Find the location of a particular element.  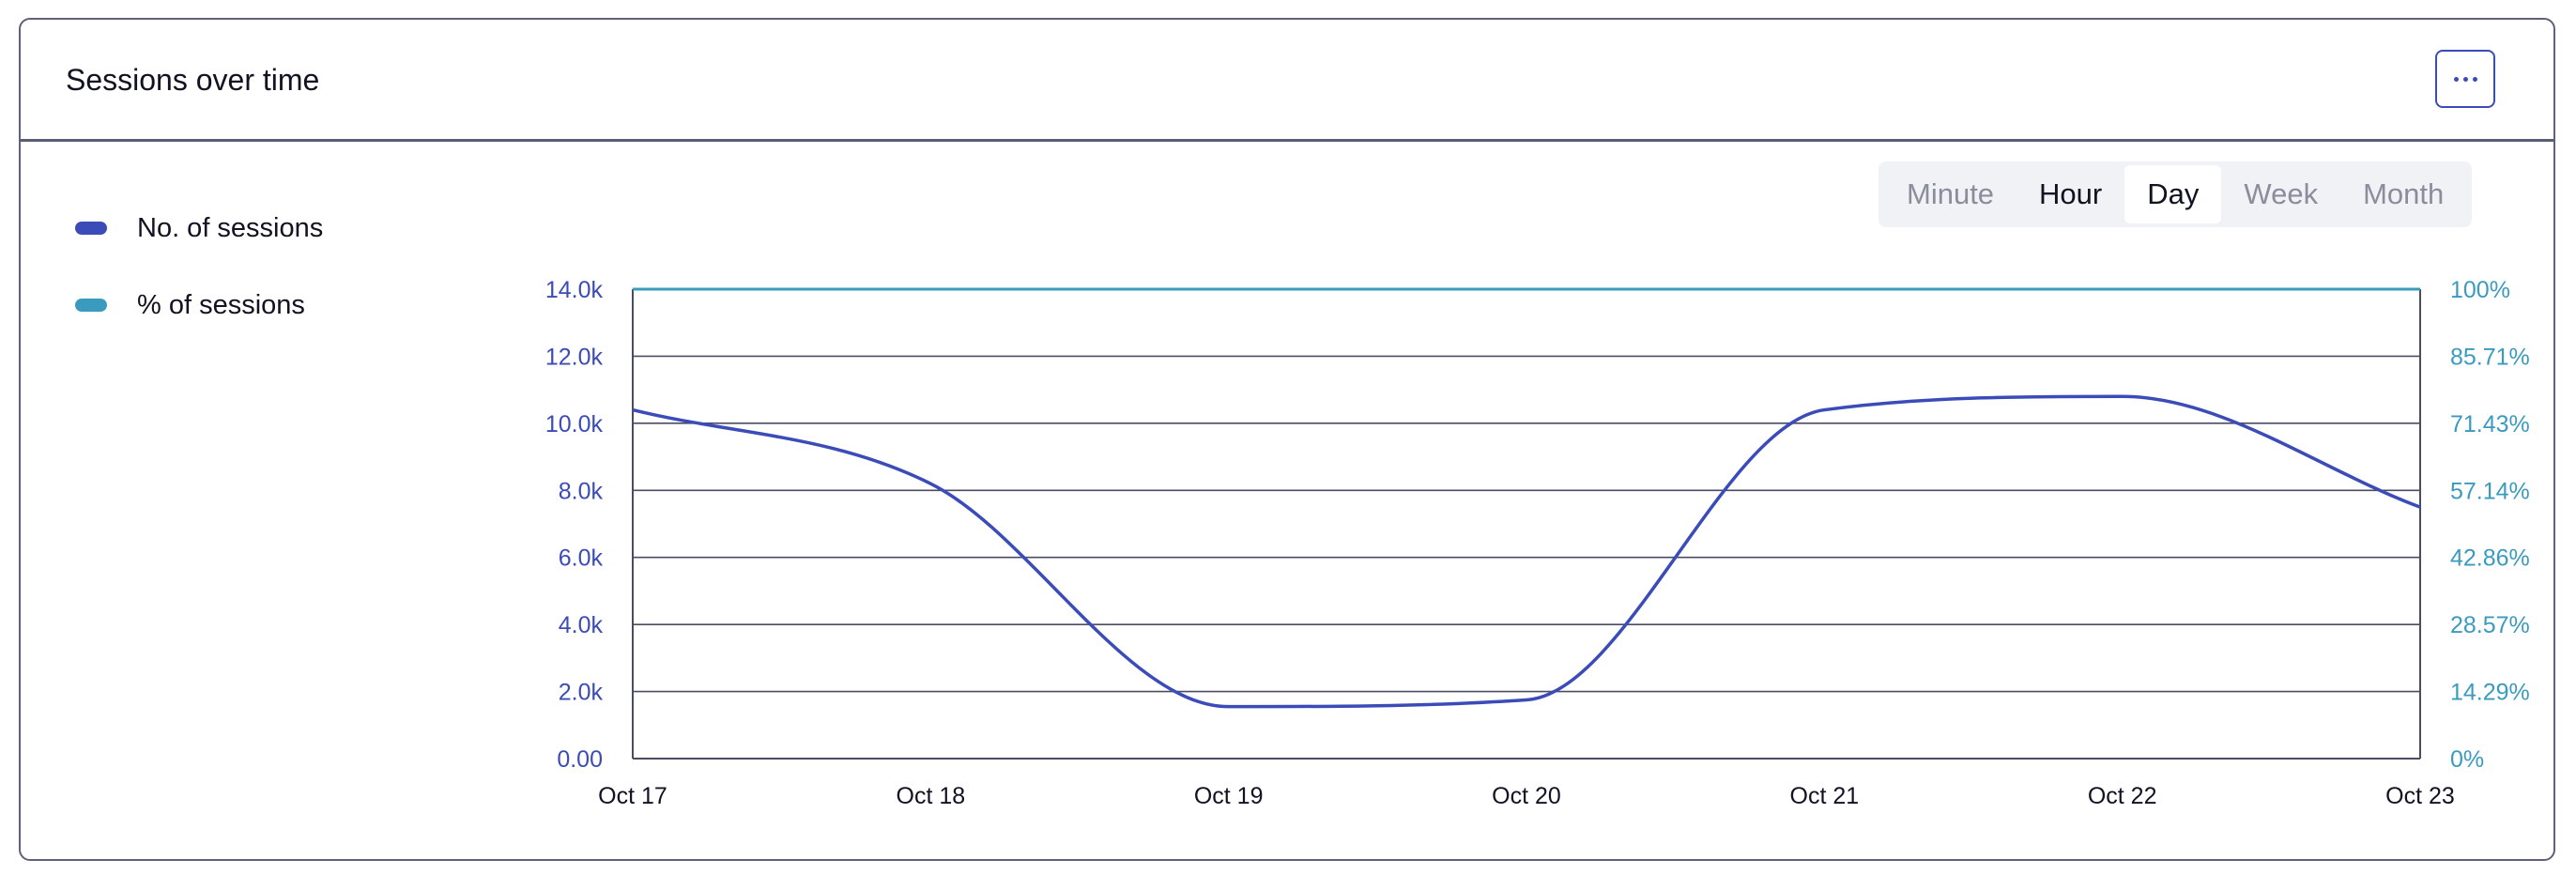

y-left-tick-label: 12.0k is located at coordinates (575, 357).